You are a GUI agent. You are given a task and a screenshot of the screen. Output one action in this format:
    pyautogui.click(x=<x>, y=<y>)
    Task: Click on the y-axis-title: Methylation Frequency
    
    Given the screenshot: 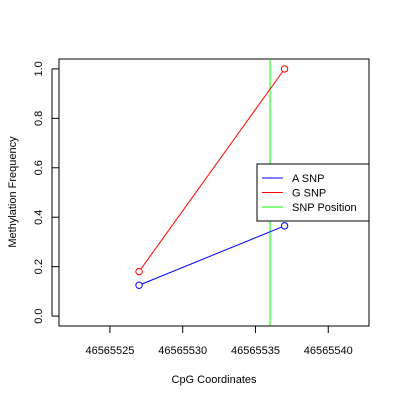 What is the action you would take?
    pyautogui.click(x=13, y=192)
    